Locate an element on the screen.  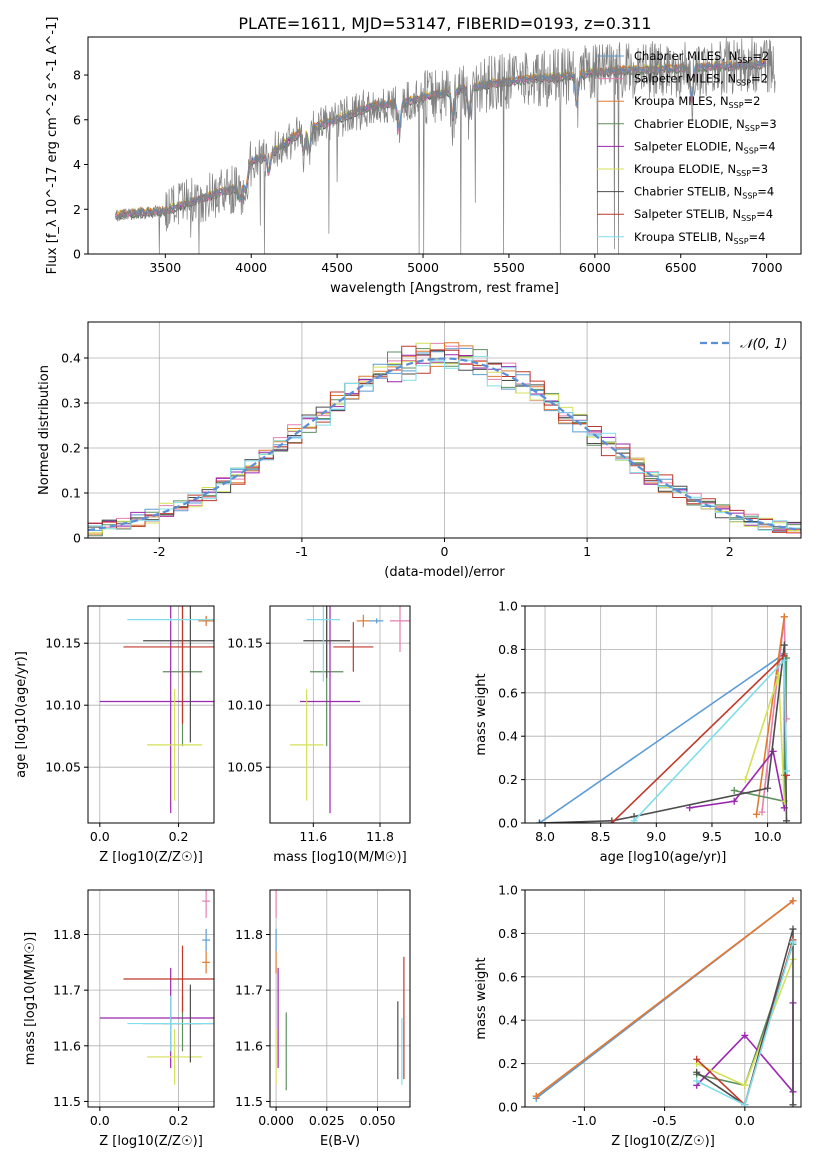
gridlines is located at coordinates (340, 714).